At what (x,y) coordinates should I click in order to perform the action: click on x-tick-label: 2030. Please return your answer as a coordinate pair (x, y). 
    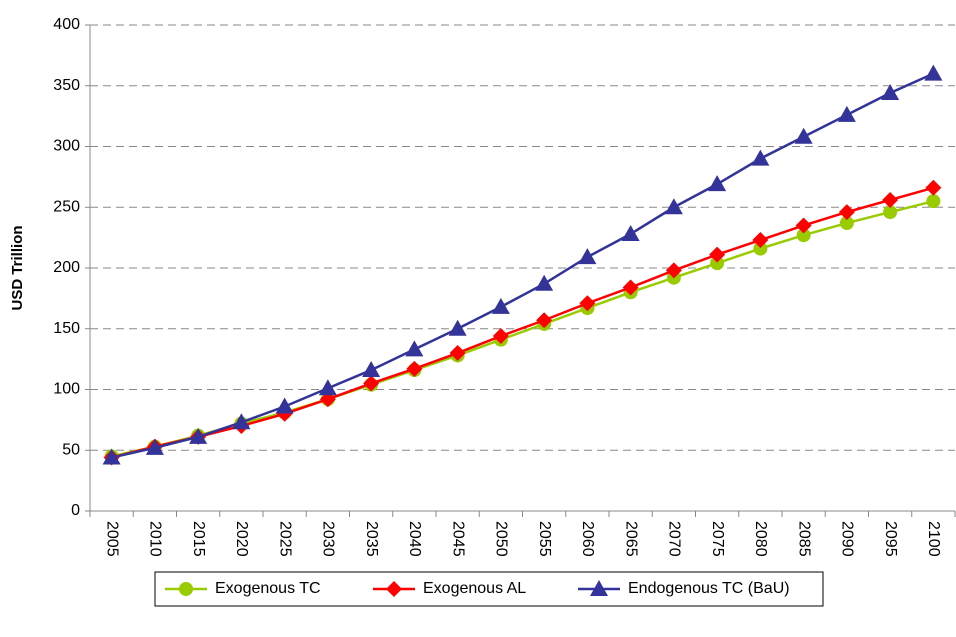
    Looking at the image, I should click on (328, 539).